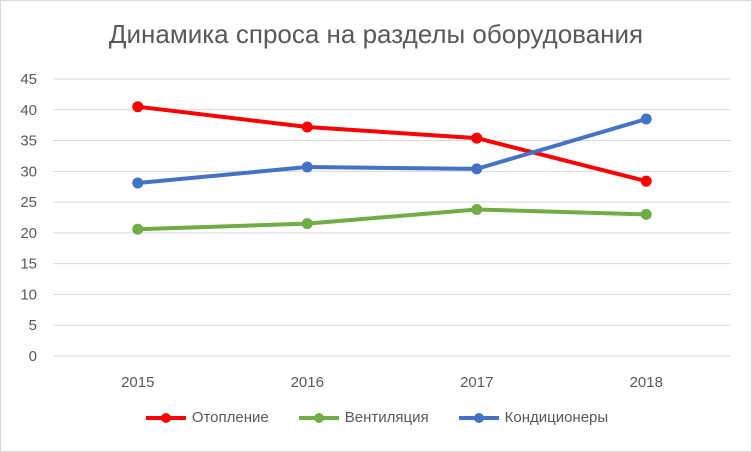  I want to click on data-point-ventilation-2018, so click(646, 214).